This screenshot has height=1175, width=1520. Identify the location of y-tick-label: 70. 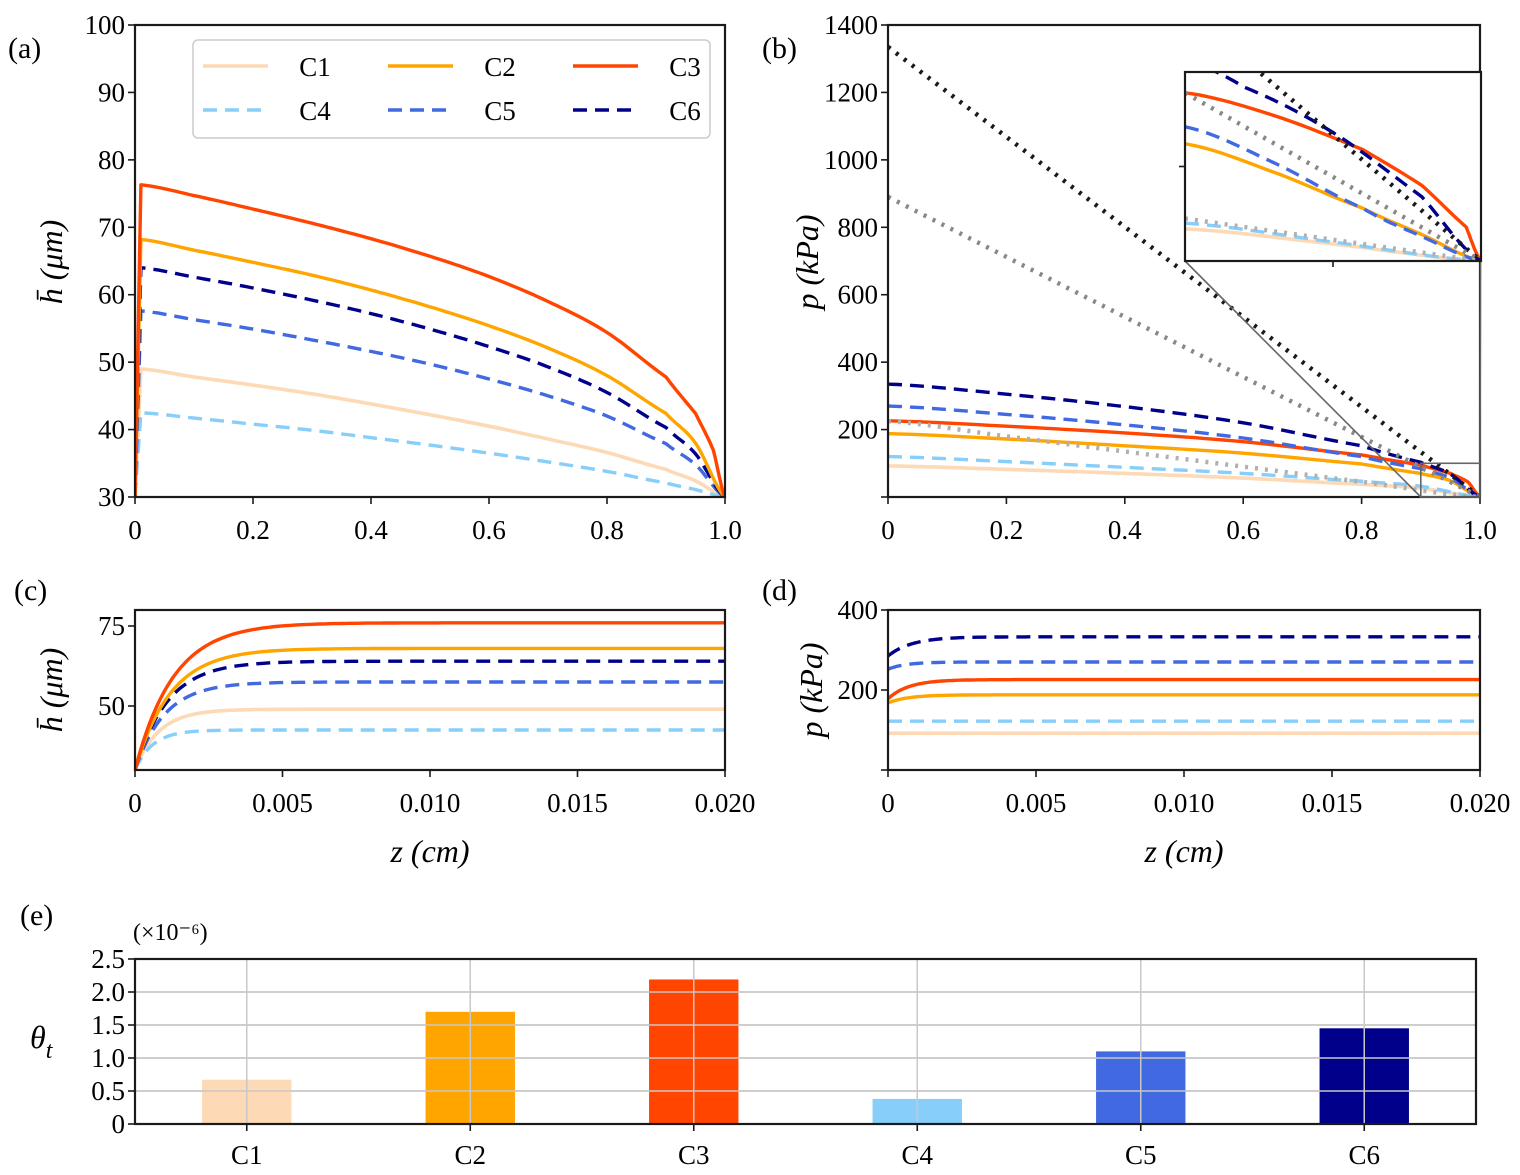
(111, 227).